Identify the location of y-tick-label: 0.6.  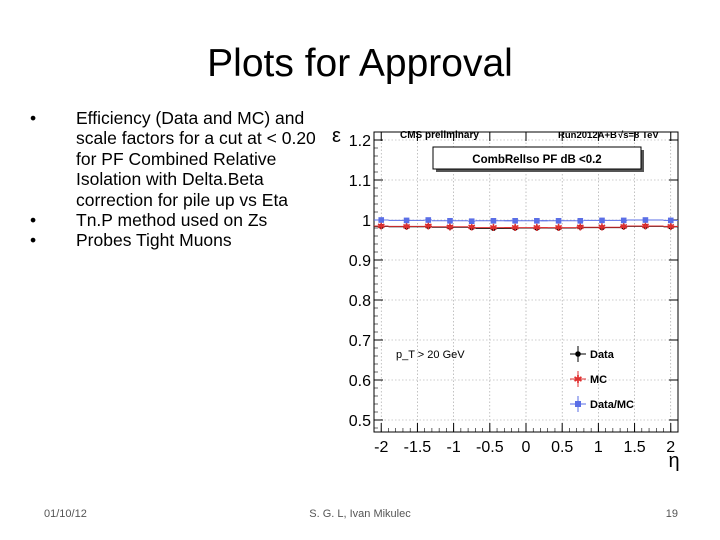
(360, 381).